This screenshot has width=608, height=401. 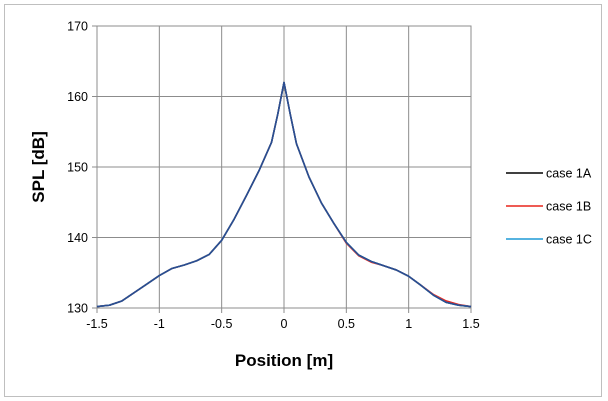 What do you see at coordinates (284, 324) in the screenshot?
I see `x-tick-label: 0` at bounding box center [284, 324].